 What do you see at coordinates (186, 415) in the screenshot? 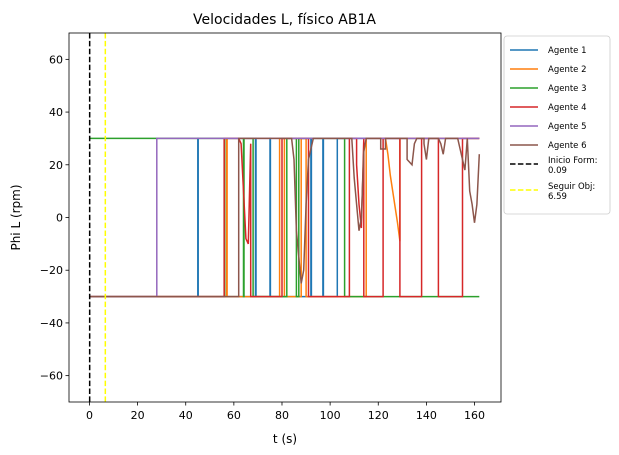
I see `x-tick-label-2: 40` at bounding box center [186, 415].